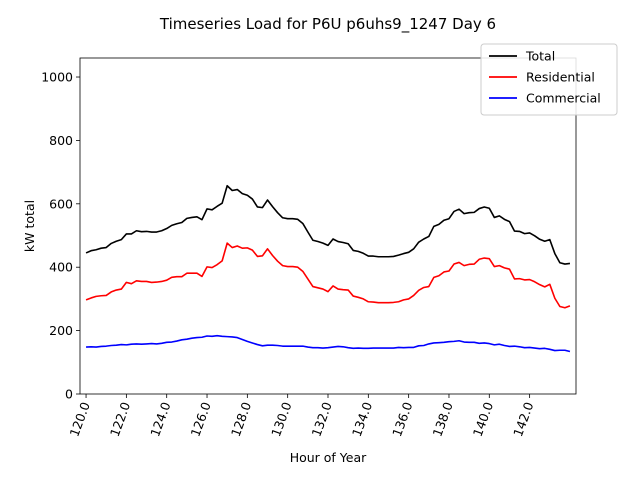 This screenshot has height=480, width=640. I want to click on series-line-commercial, so click(328, 343).